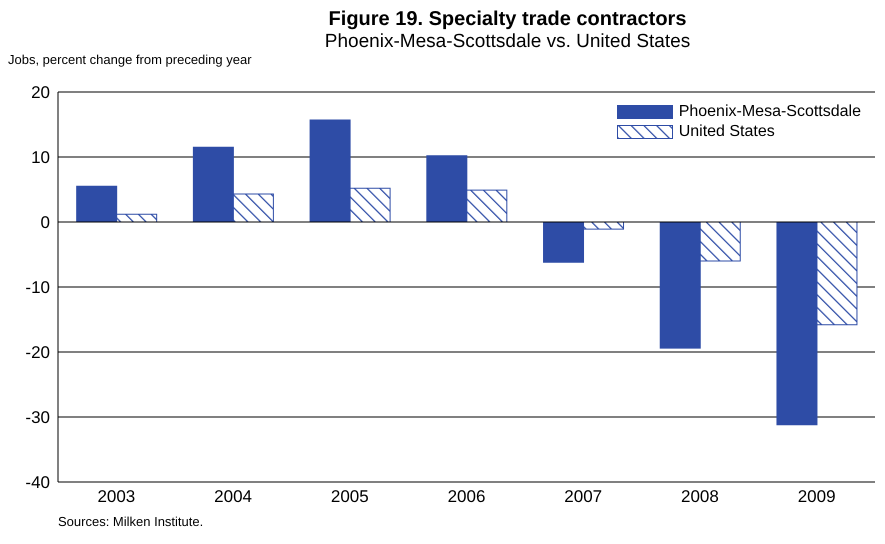 Image resolution: width=885 pixels, height=544 pixels. What do you see at coordinates (37, 482) in the screenshot?
I see `y-tick-label: -40` at bounding box center [37, 482].